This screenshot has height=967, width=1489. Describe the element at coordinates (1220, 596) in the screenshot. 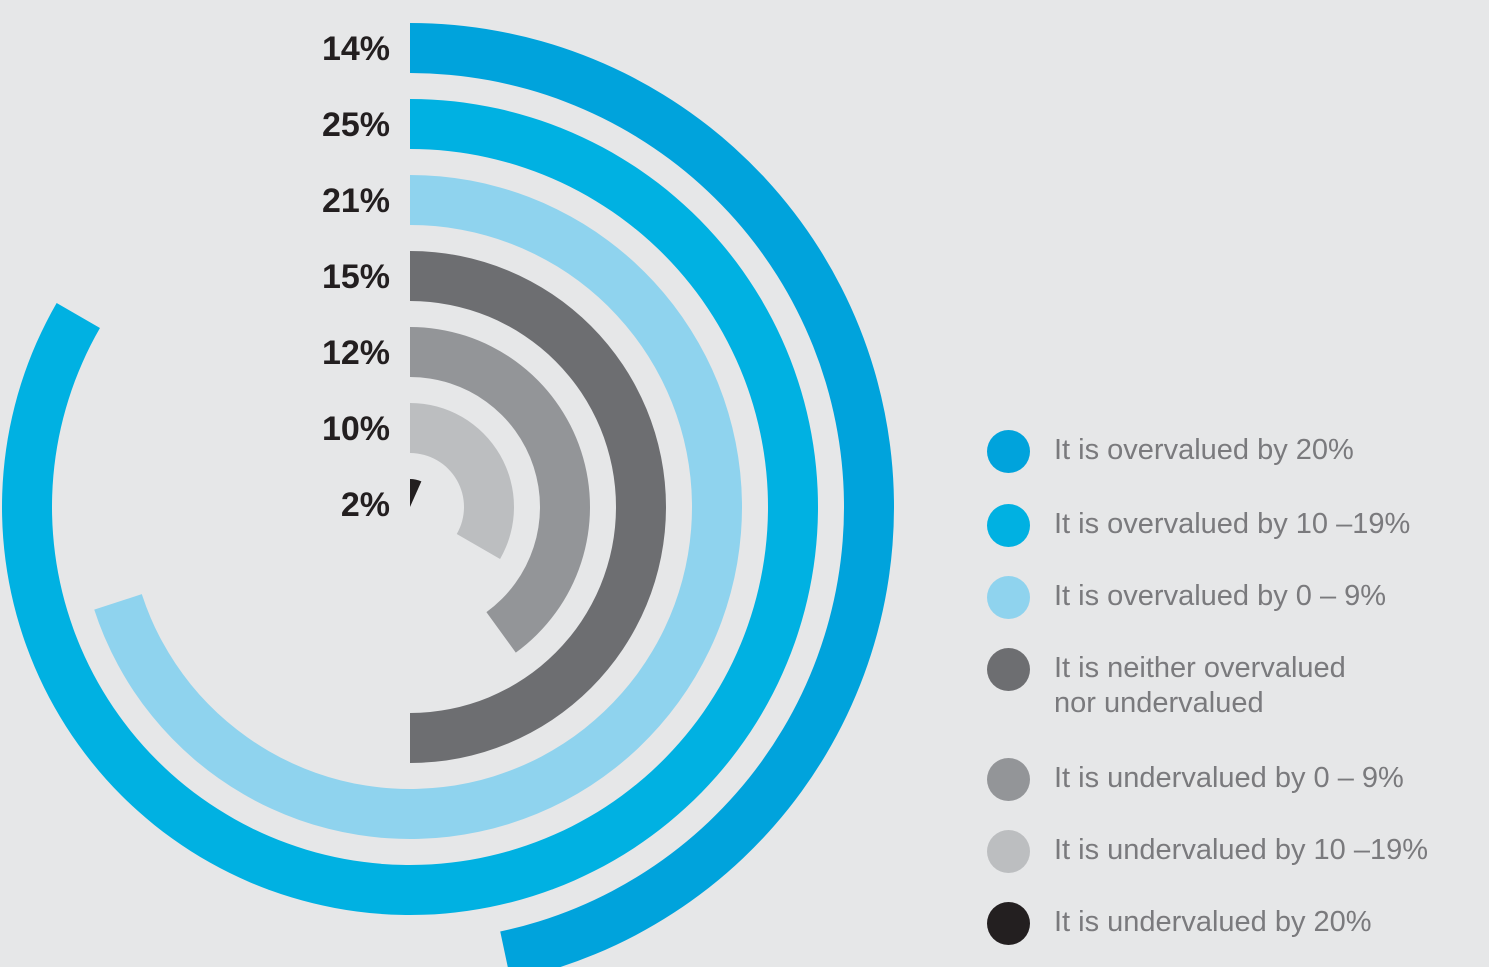

I see `legend-label: It is overvalued by 0 – 9%` at that location.